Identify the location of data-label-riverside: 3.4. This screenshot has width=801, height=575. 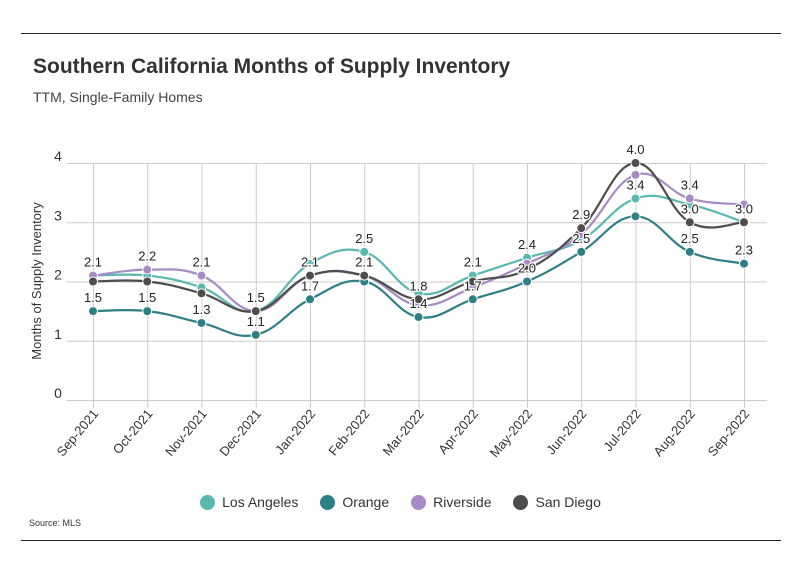
(690, 185).